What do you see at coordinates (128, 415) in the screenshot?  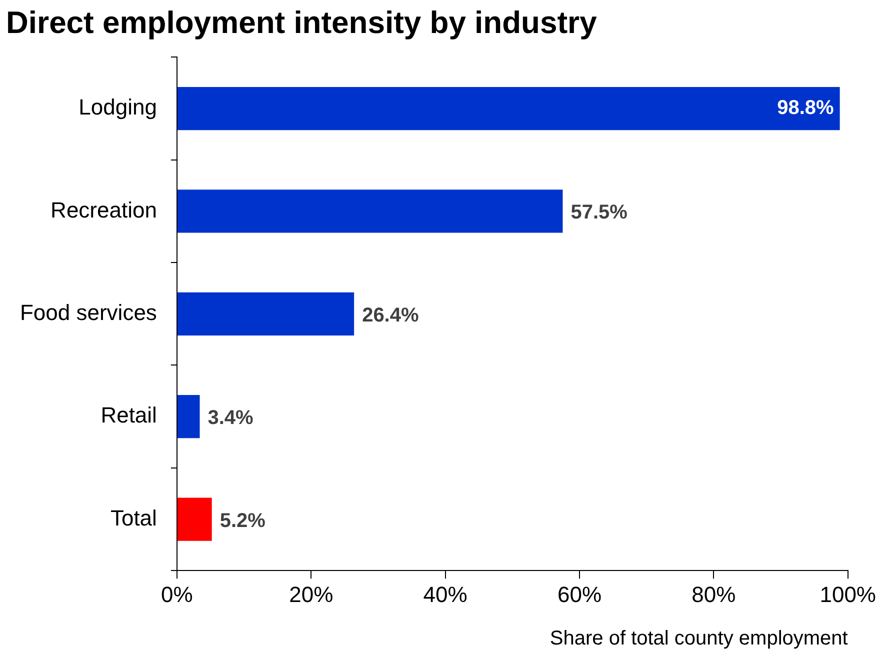 I see `y-tick-label: Retail` at bounding box center [128, 415].